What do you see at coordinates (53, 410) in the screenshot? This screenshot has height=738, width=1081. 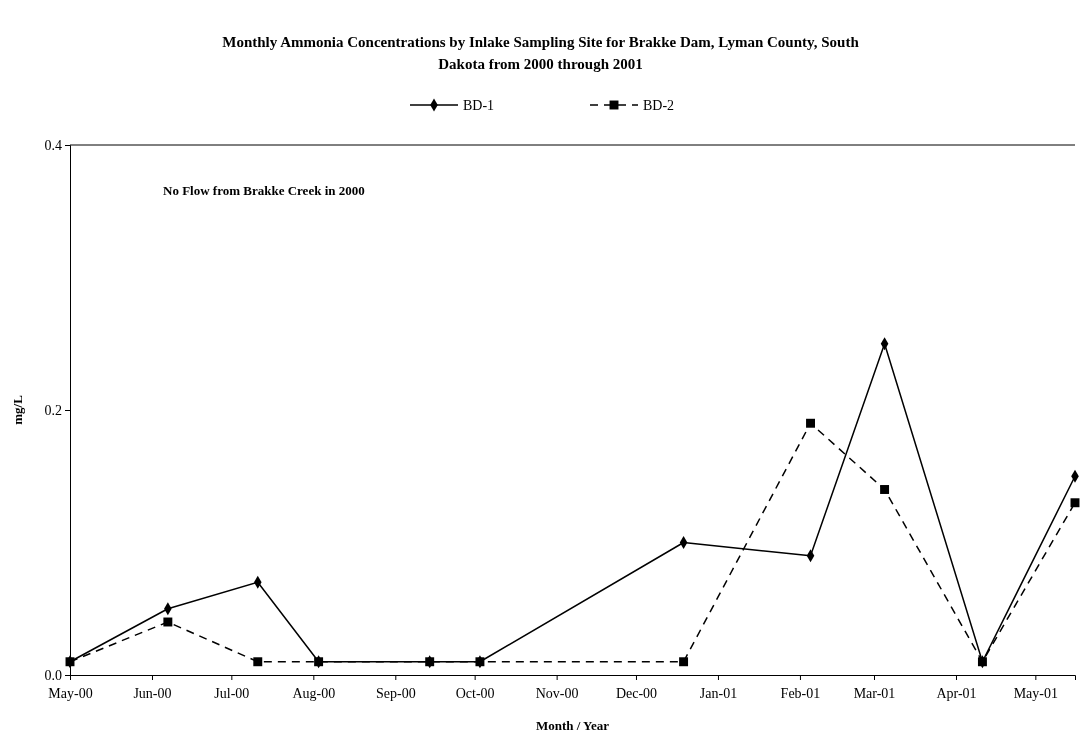 I see `y-tick-label: 0.2` at bounding box center [53, 410].